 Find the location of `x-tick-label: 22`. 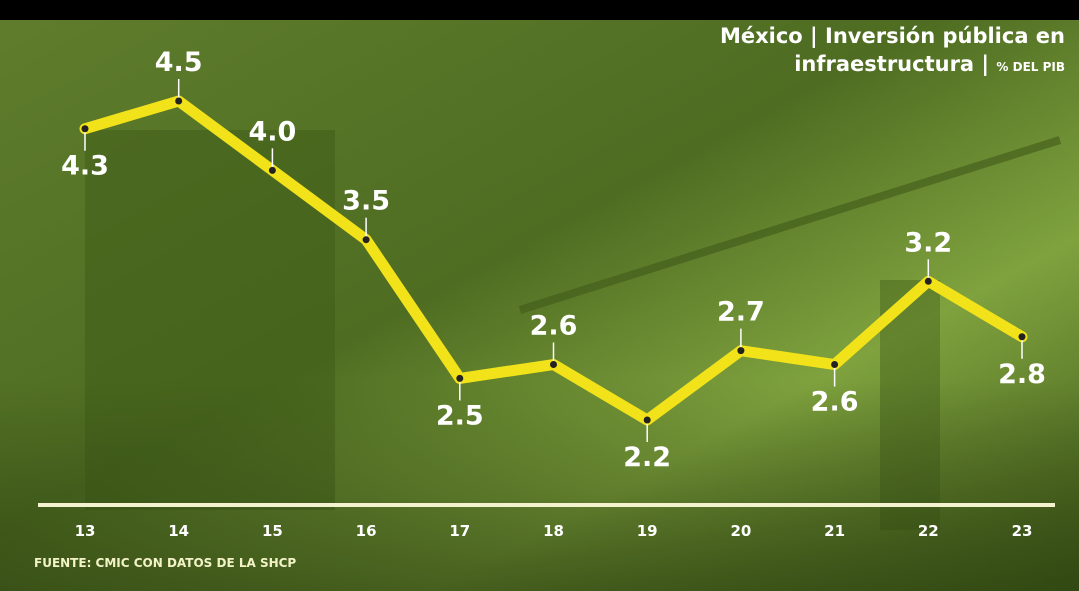

x-tick-label: 22 is located at coordinates (928, 531).